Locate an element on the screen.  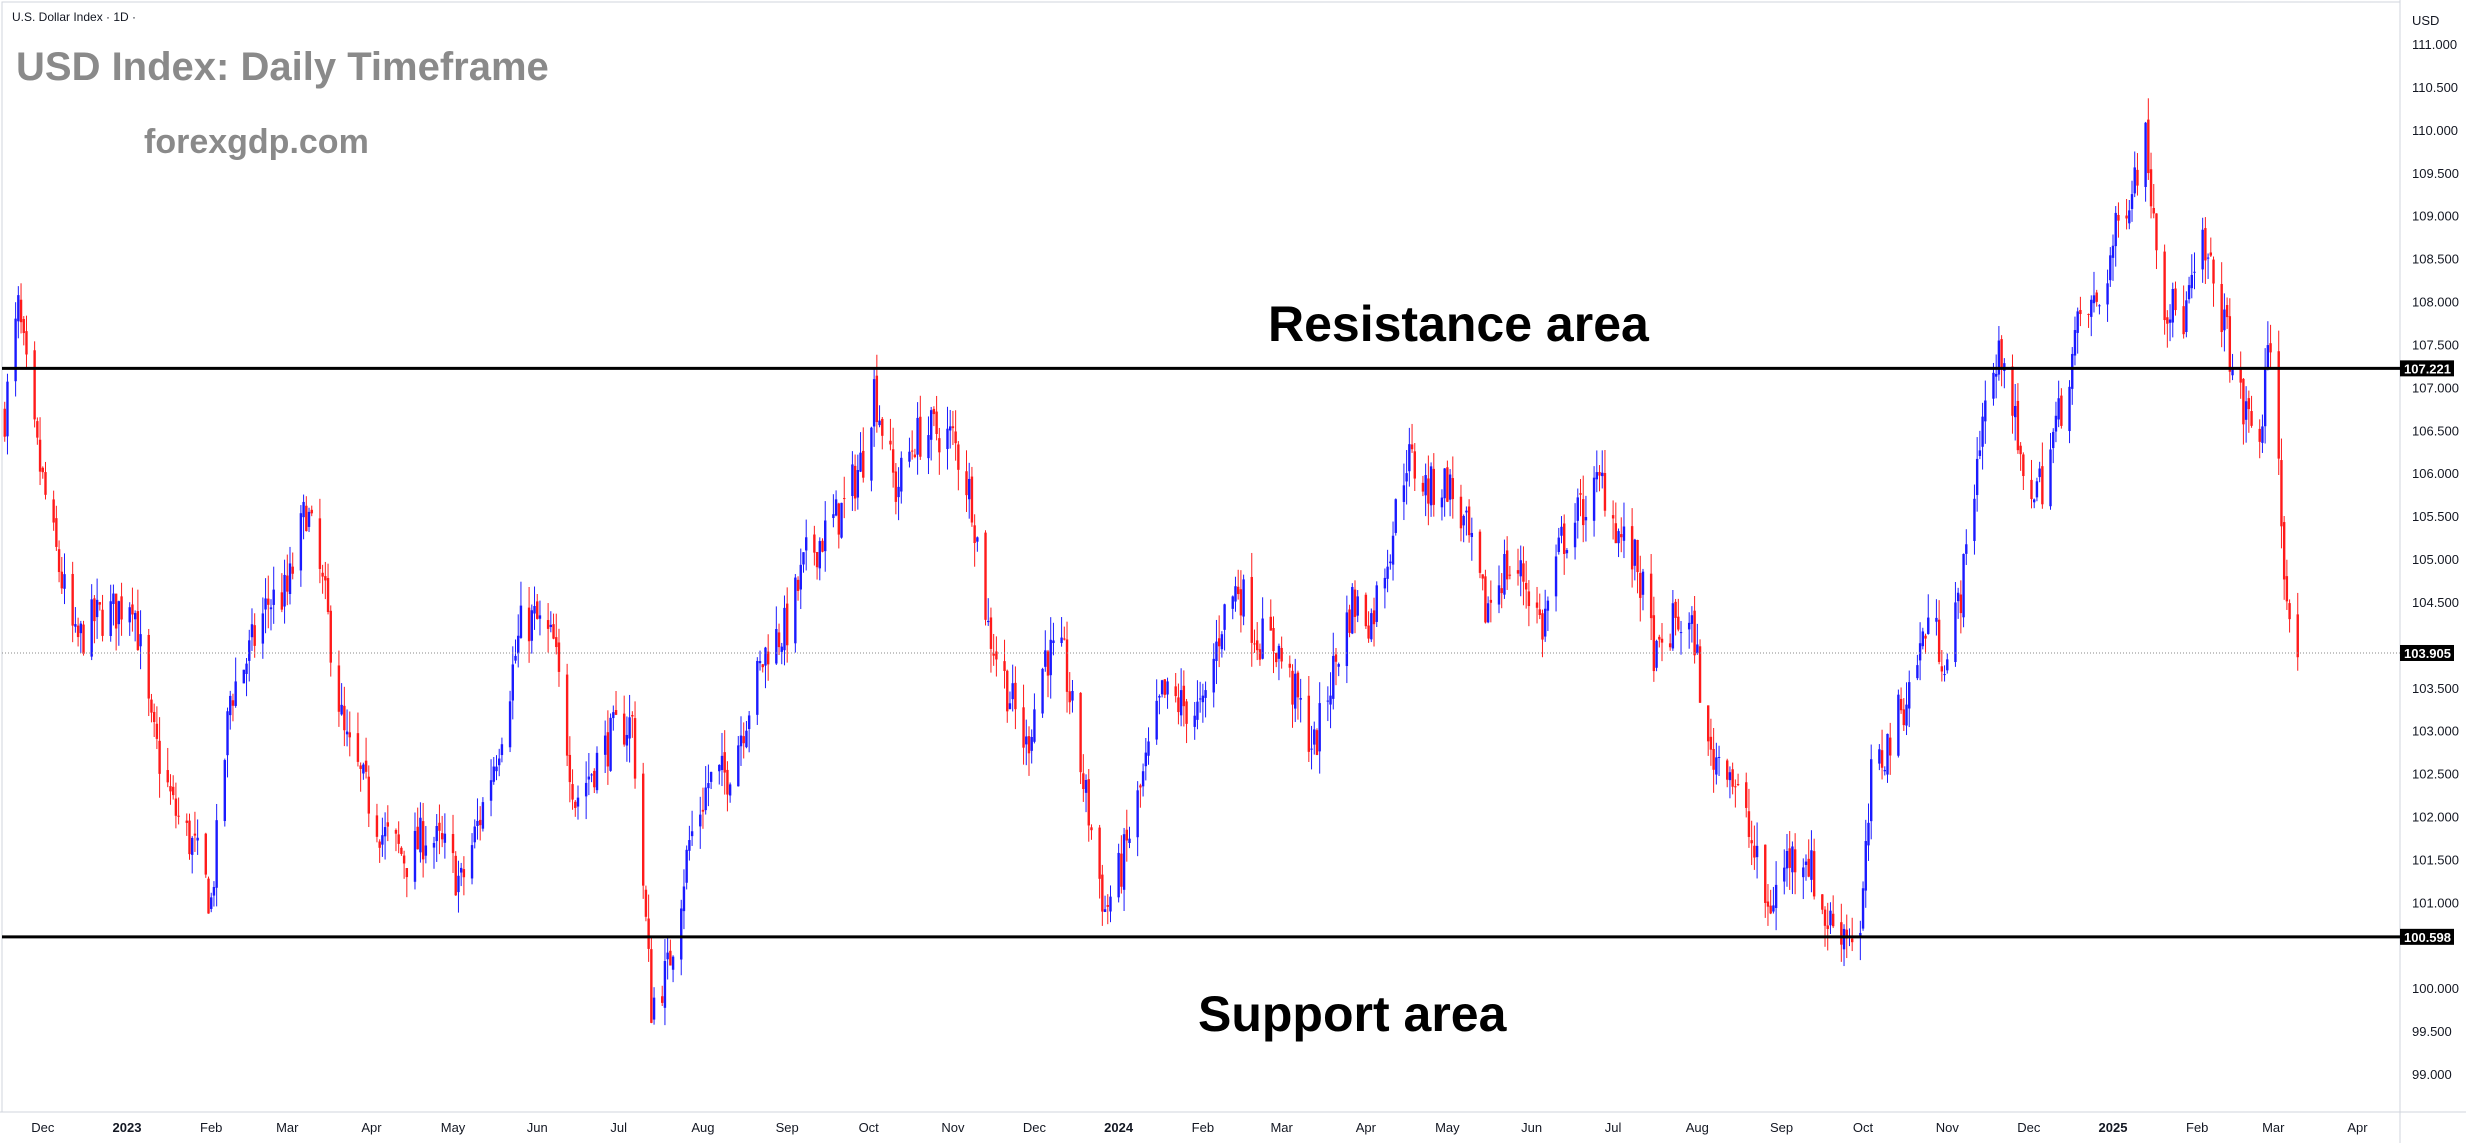
price-tick-label: 111.000 is located at coordinates (2434, 44).